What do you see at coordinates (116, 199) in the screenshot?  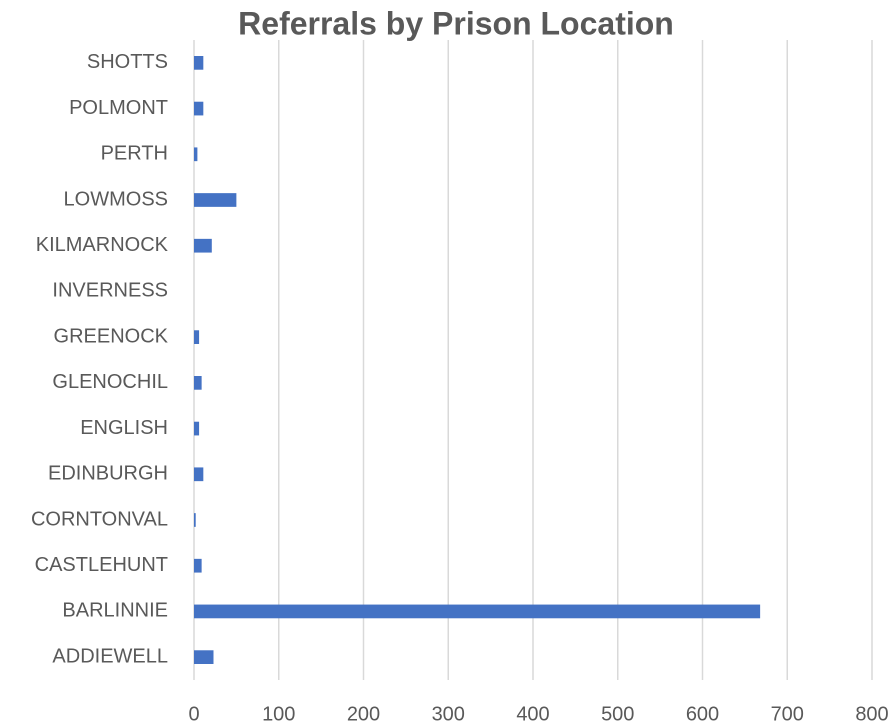 I see `y-tick-label: LOWMOSS` at bounding box center [116, 199].